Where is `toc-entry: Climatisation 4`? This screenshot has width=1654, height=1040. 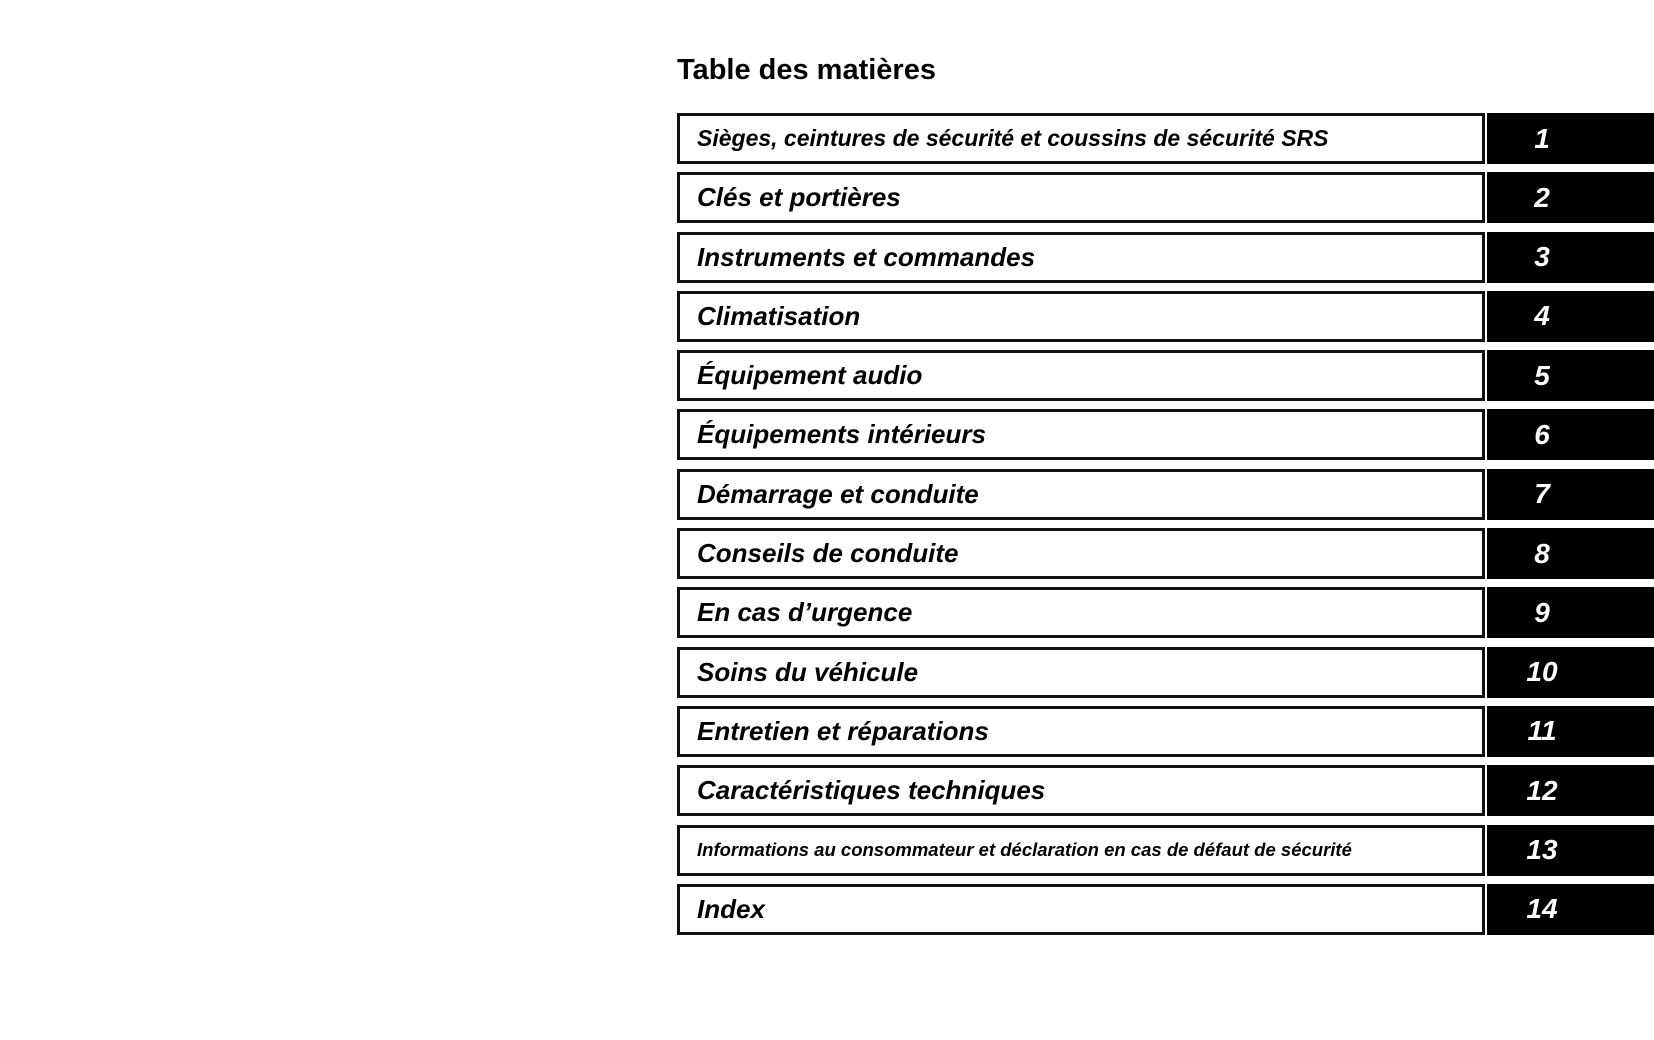 toc-entry: Climatisation 4 is located at coordinates (1165, 316).